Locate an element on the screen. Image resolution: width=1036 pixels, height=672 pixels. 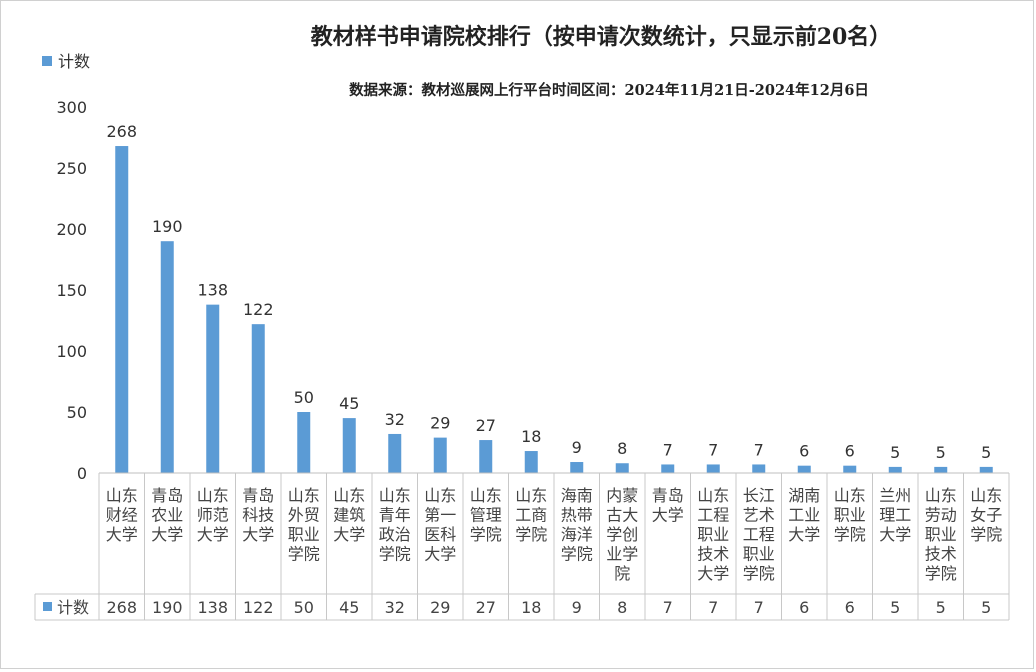
bar-value-label: 50 is located at coordinates (304, 397).